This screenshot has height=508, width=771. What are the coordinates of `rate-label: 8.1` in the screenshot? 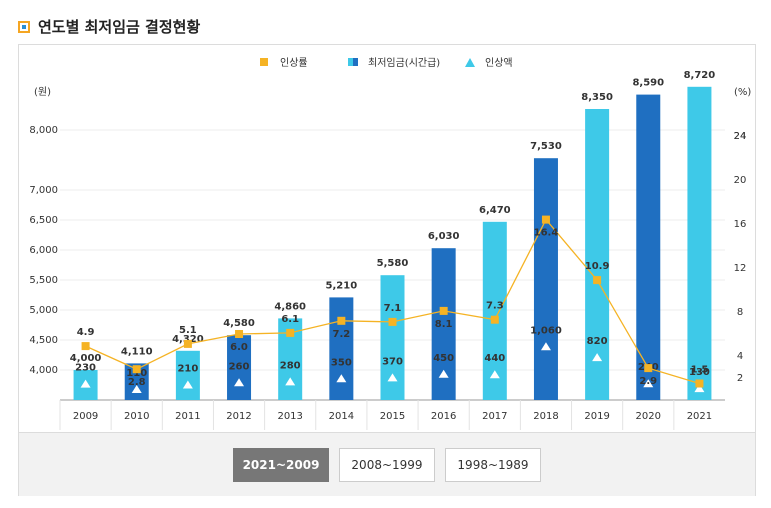 It's located at (444, 324).